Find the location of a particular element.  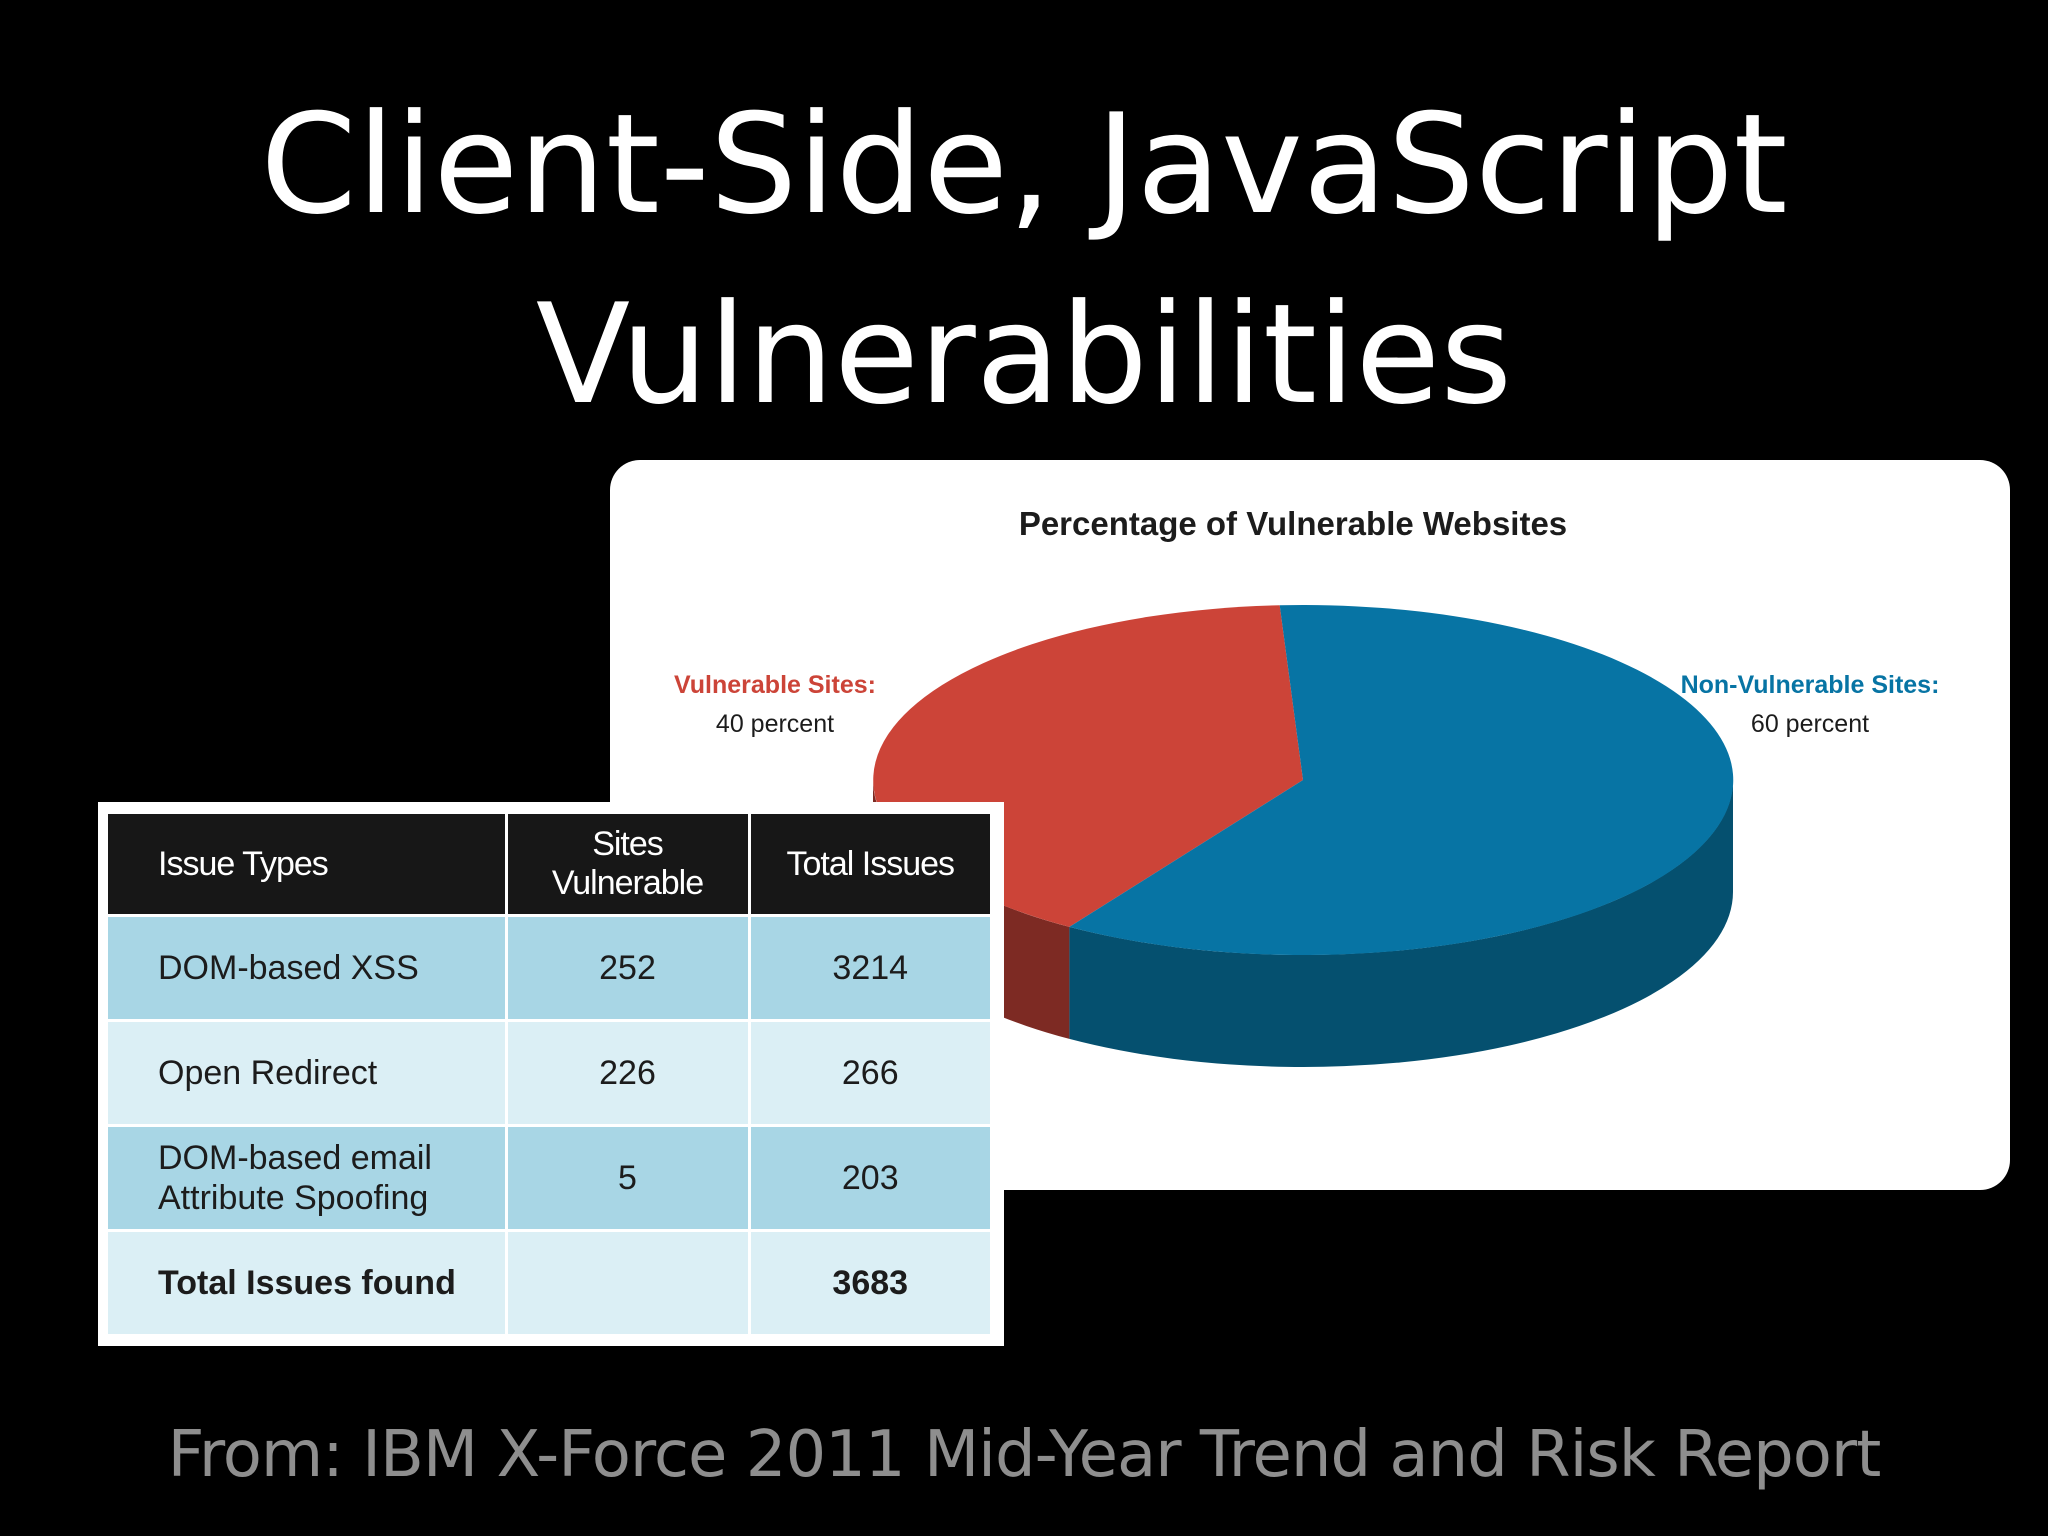

column-header-sites-vulnerable: Sites Vulnerable is located at coordinates (628, 865).